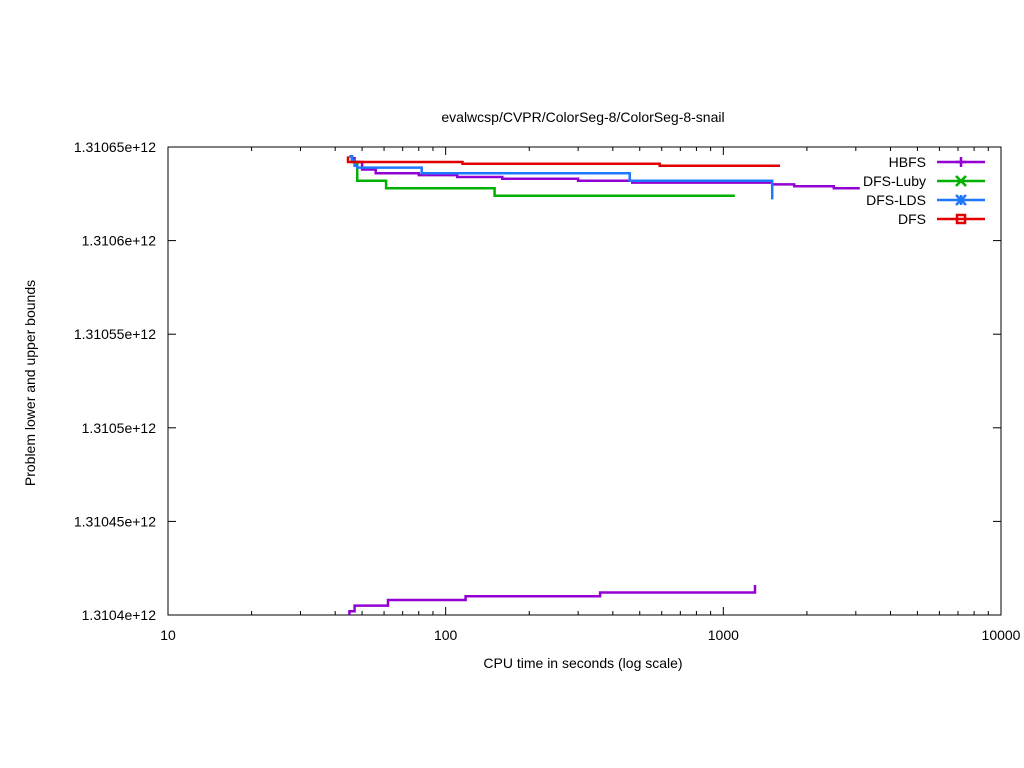 The image size is (1024, 768). What do you see at coordinates (924, 190) in the screenshot?
I see `legend: HBFS DFS-Luby DFS-LDS DFS` at bounding box center [924, 190].